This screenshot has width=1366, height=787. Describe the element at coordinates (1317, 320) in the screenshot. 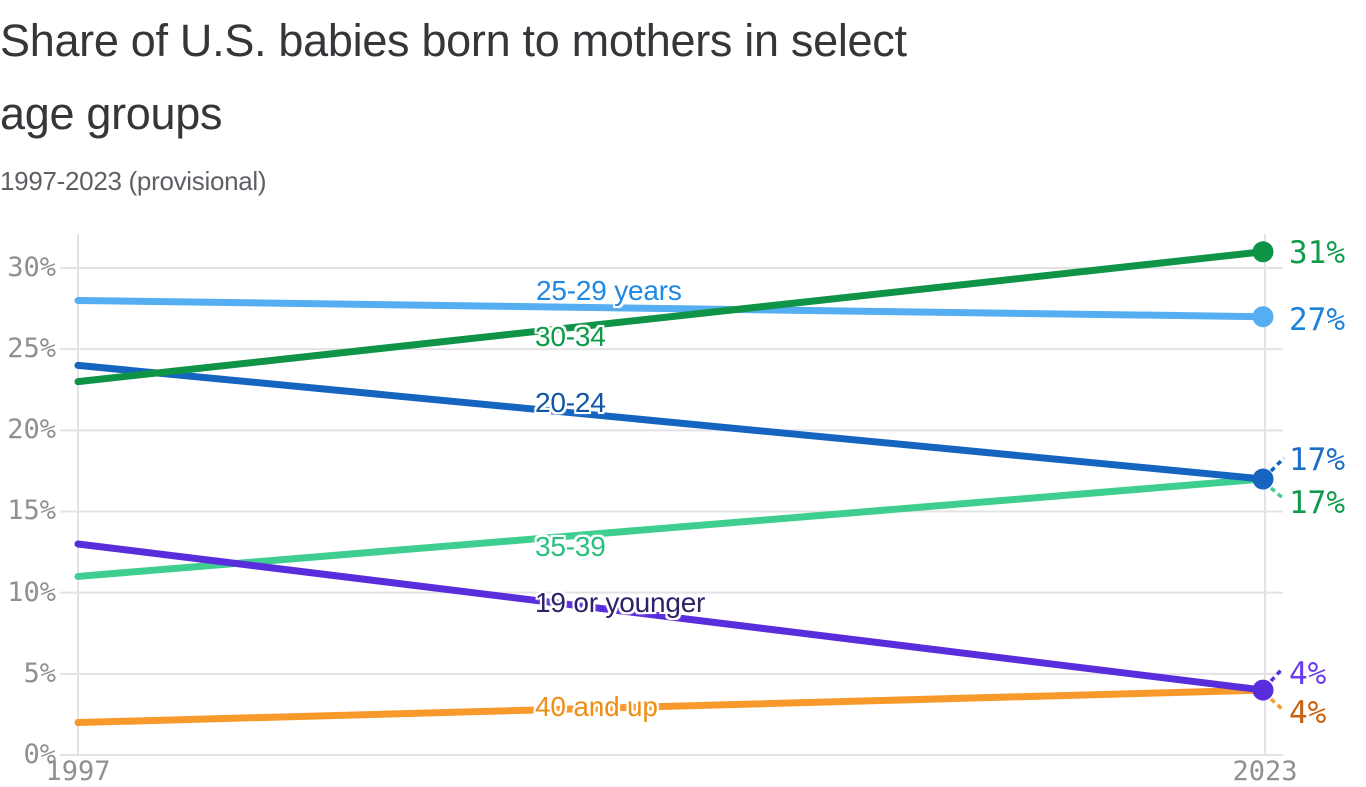

I see `end-value-25-29: 27%` at that location.